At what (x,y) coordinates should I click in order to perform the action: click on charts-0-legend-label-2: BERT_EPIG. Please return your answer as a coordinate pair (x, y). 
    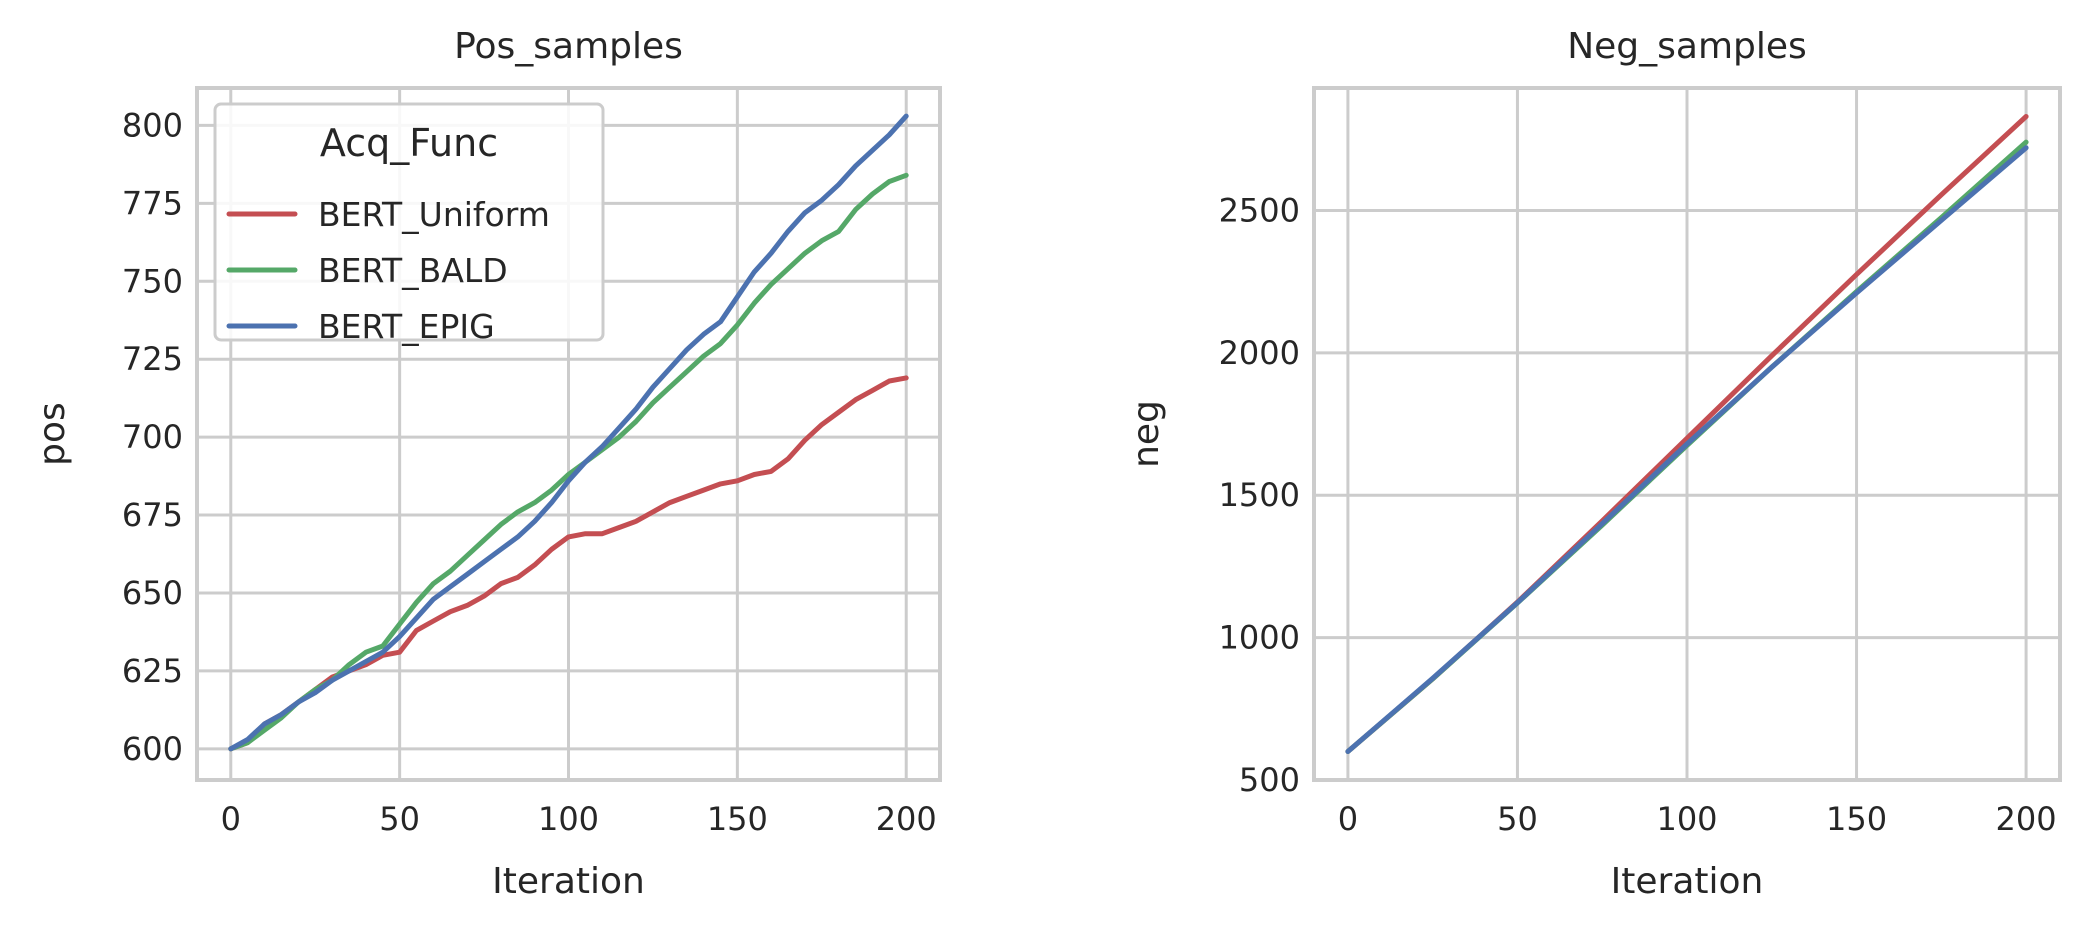
    Looking at the image, I should click on (406, 326).